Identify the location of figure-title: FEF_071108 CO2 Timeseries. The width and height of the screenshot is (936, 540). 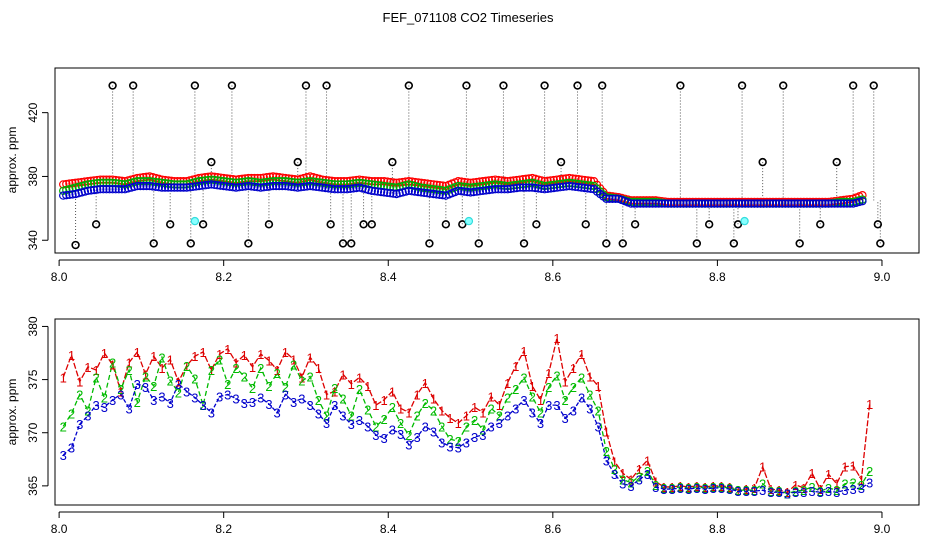
(468, 17).